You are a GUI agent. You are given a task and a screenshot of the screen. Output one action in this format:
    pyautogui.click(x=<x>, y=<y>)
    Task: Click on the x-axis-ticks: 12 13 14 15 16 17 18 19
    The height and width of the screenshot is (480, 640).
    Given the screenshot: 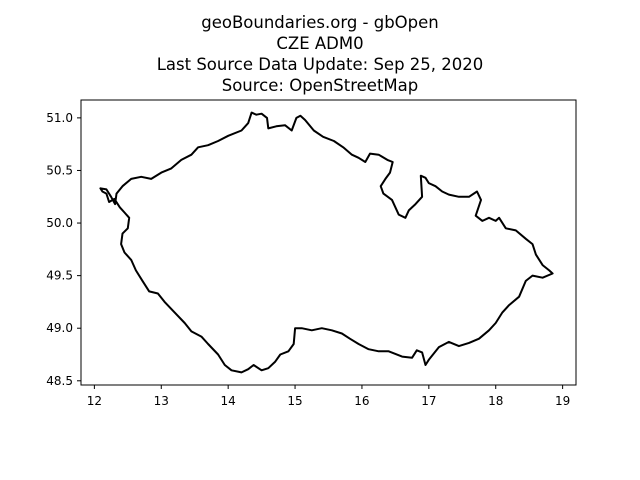 What is the action you would take?
    pyautogui.click(x=328, y=396)
    